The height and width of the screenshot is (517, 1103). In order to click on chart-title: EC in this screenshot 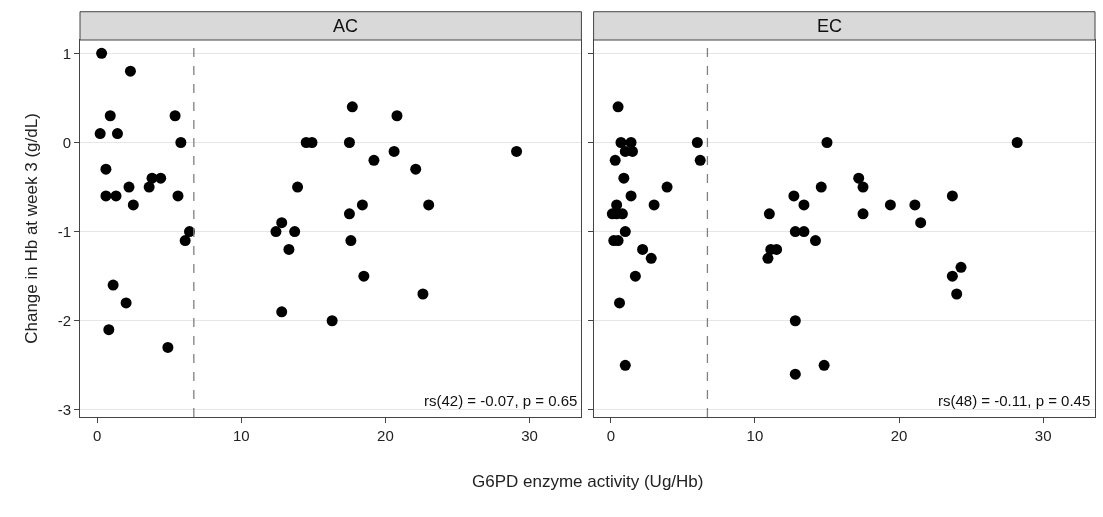, I will do `click(830, 26)`.